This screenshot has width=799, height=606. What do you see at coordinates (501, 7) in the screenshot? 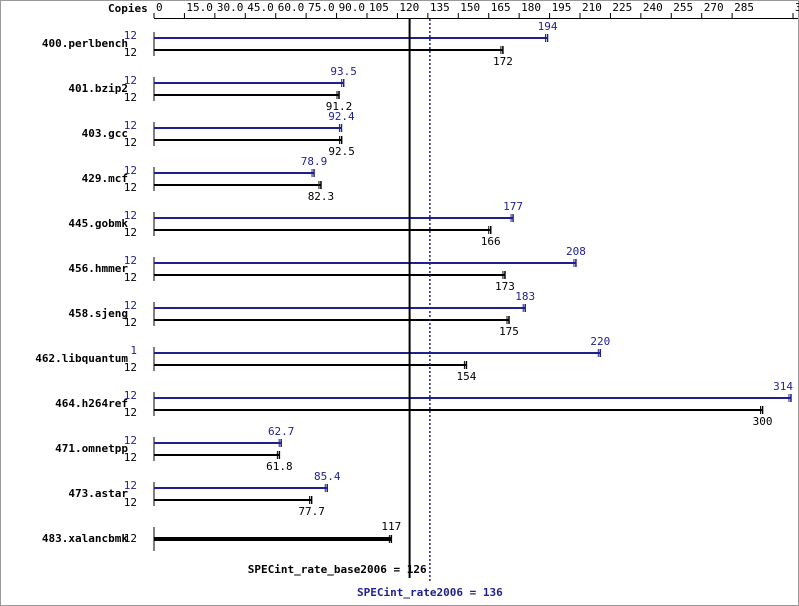
I see `x-tick-label: 165` at bounding box center [501, 7].